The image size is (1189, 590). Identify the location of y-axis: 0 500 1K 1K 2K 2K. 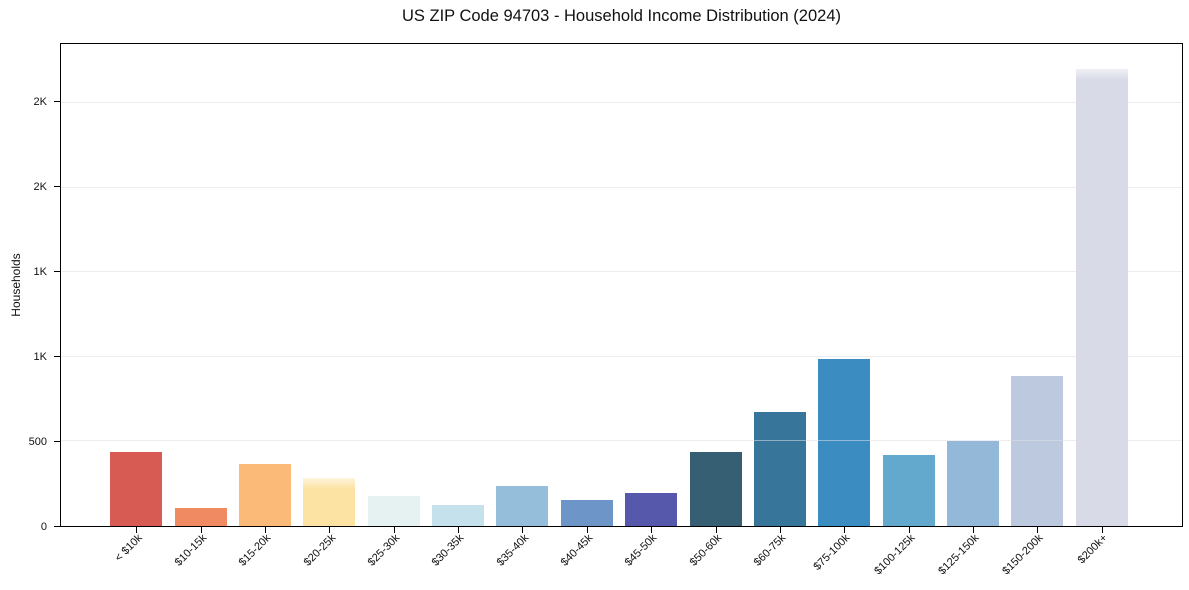
(30, 288).